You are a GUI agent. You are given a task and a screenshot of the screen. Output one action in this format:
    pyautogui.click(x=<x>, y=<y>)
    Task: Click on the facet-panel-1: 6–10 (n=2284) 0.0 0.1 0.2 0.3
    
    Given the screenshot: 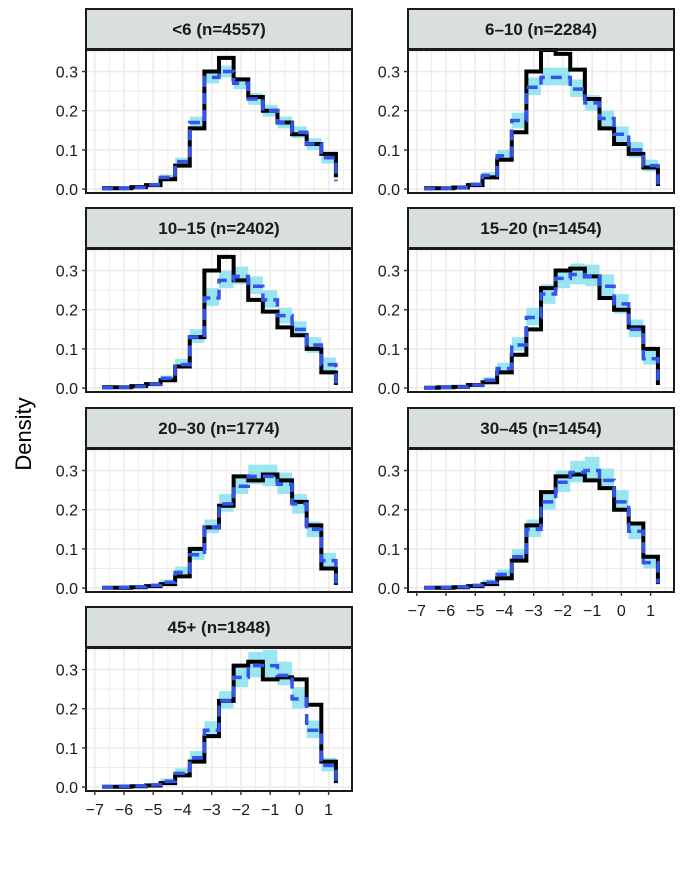 What is the action you would take?
    pyautogui.click(x=526, y=103)
    